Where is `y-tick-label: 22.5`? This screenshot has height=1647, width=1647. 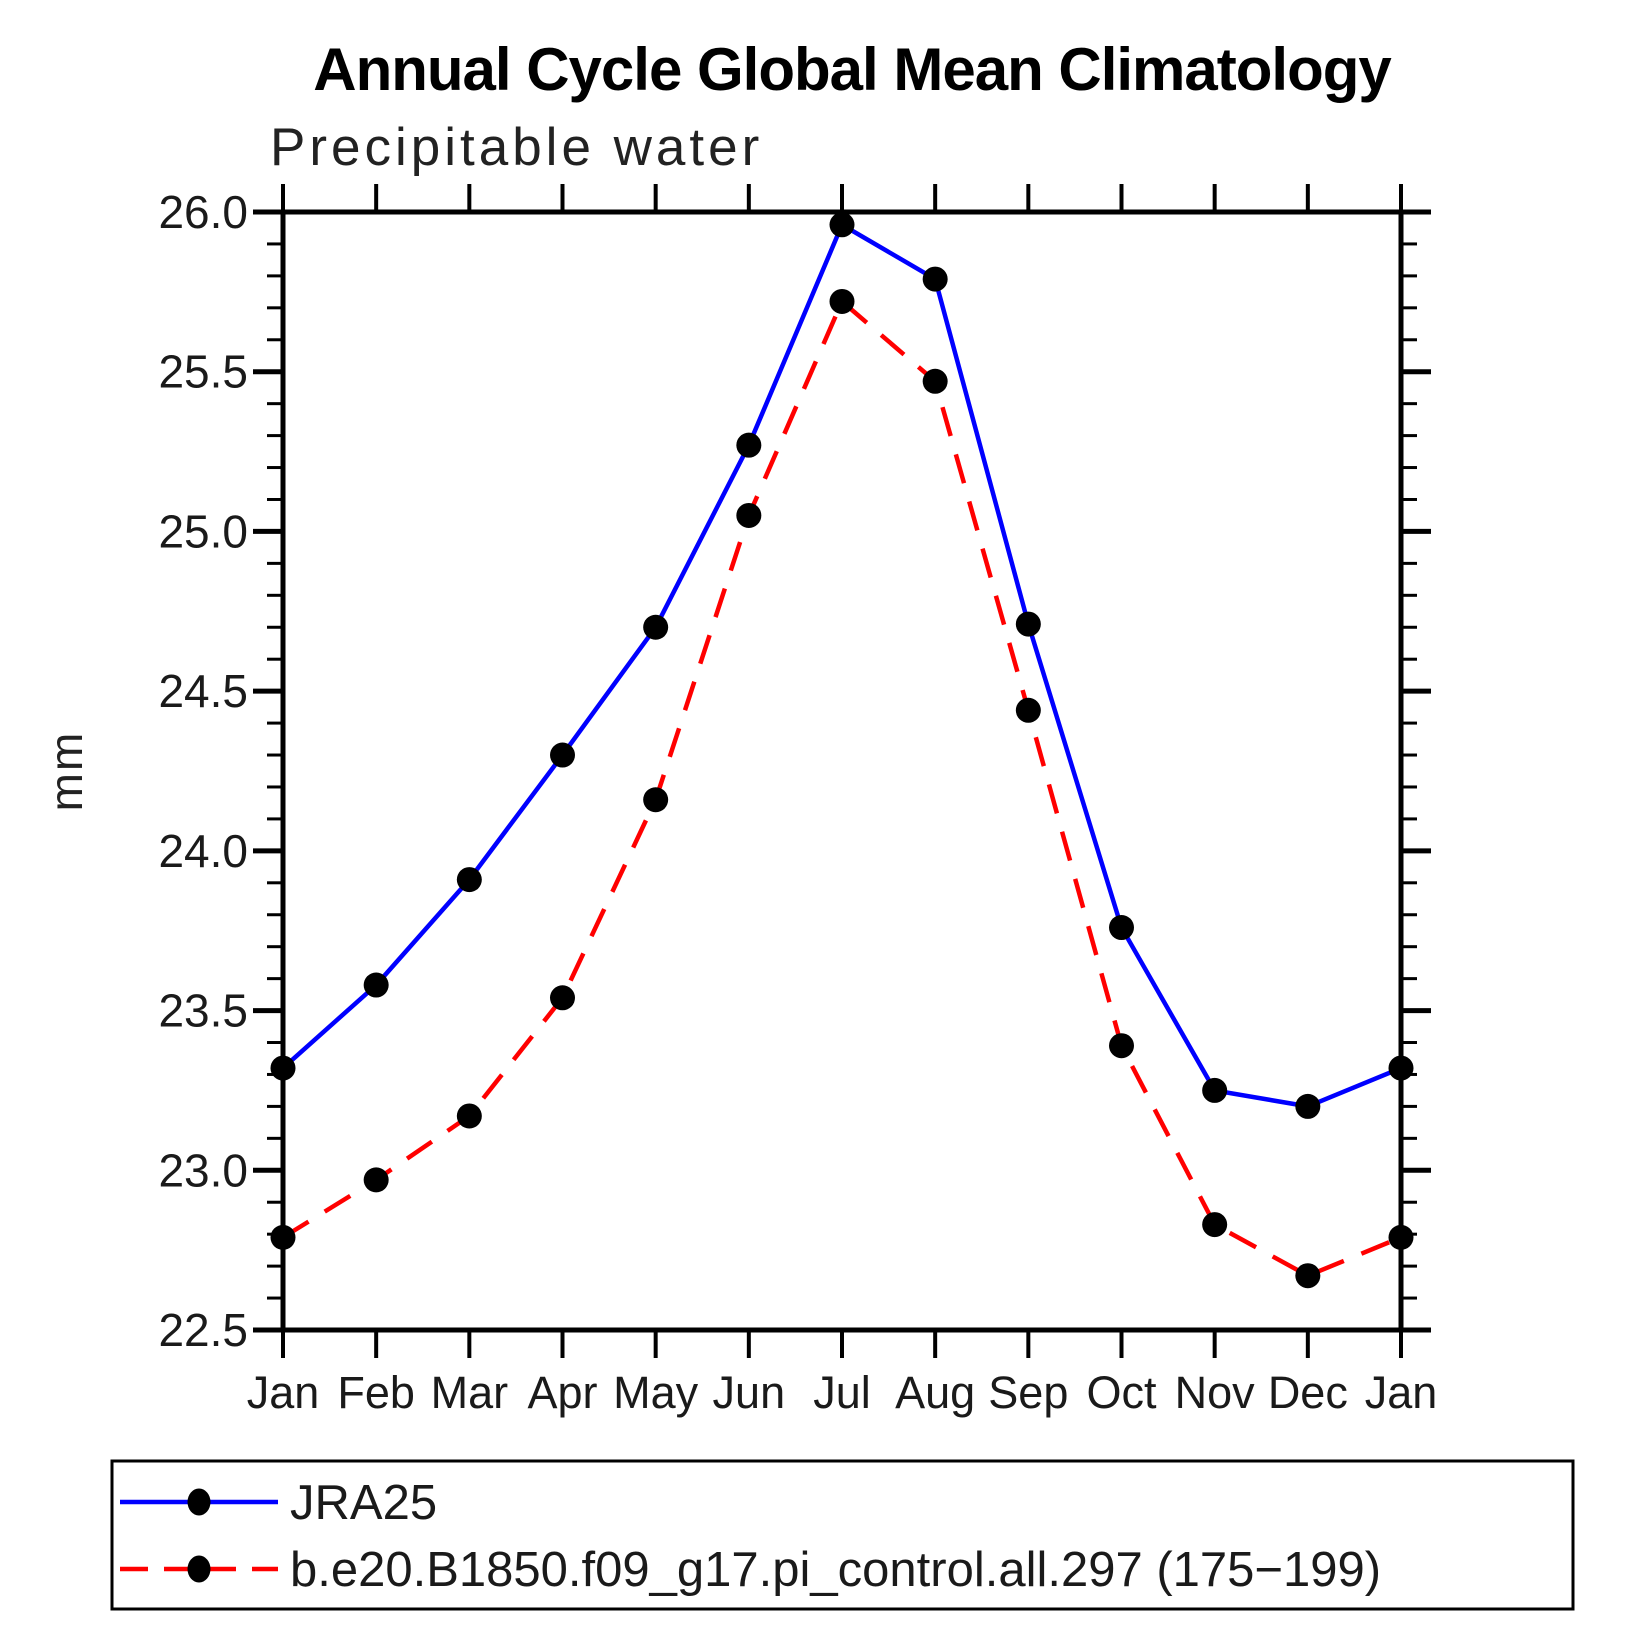
y-tick-label: 22.5 is located at coordinates (203, 1330).